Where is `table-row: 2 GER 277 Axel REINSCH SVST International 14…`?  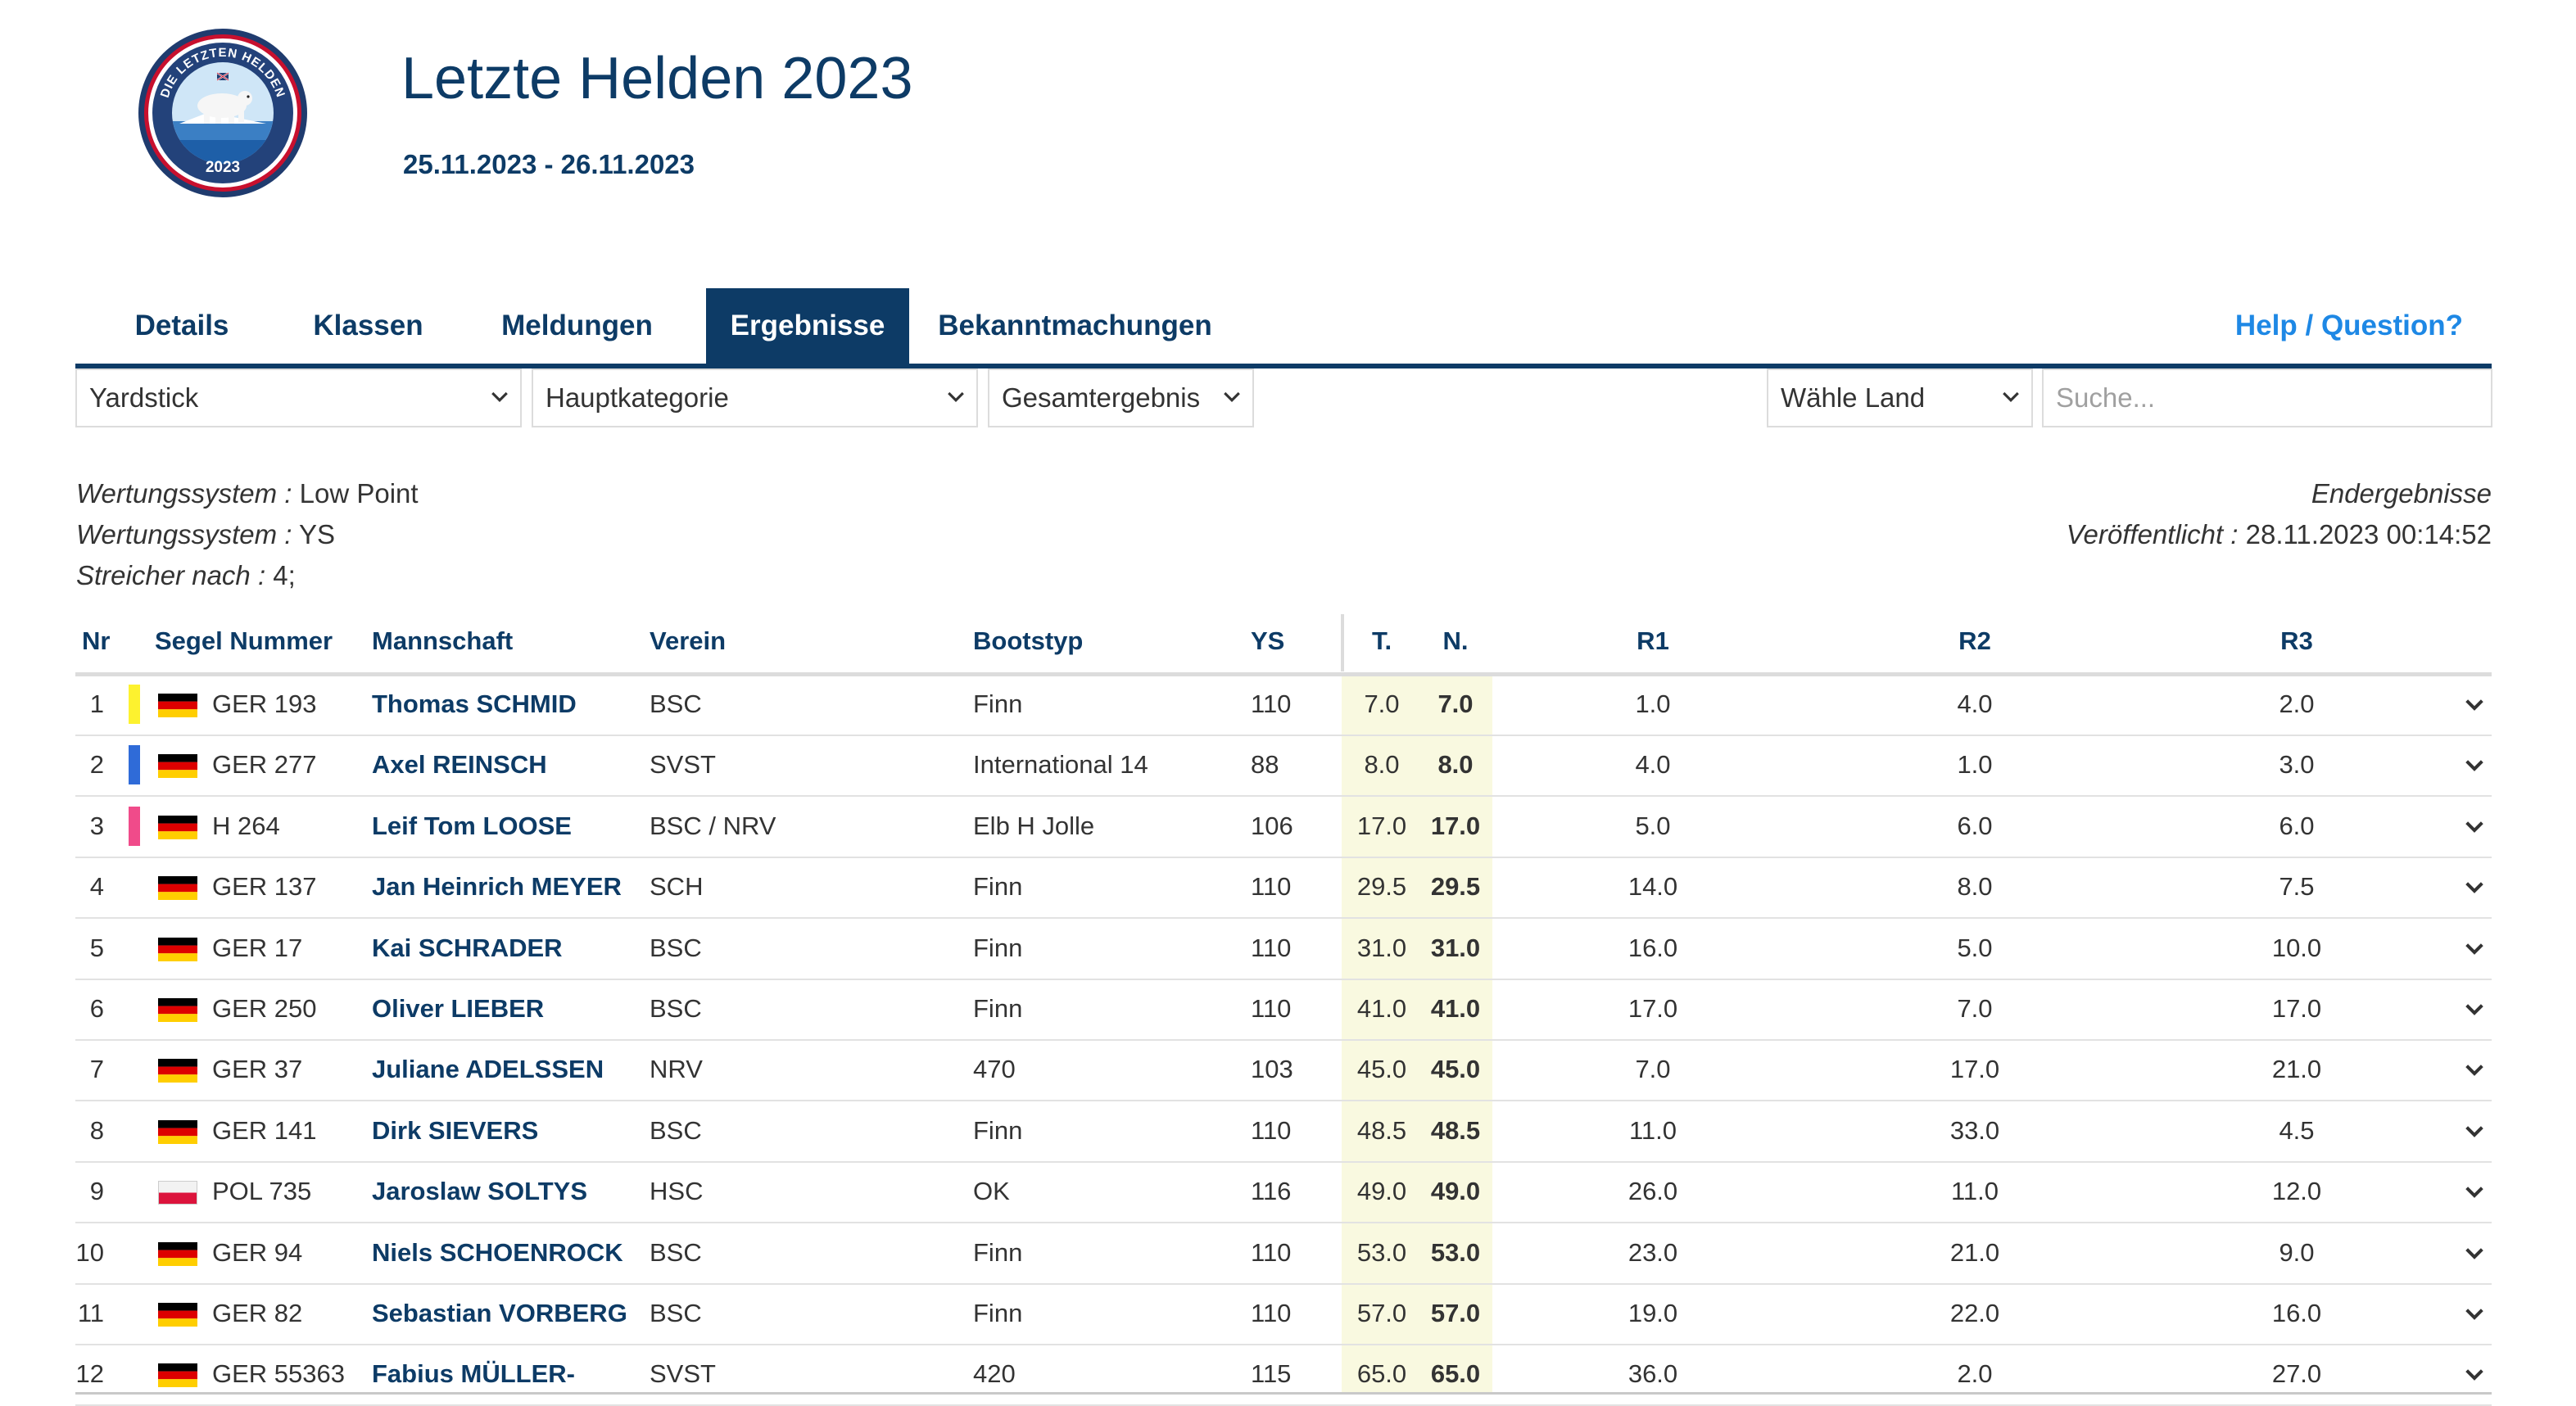
table-row: 2 GER 277 Axel REINSCH SVST International 14… is located at coordinates (1283, 766).